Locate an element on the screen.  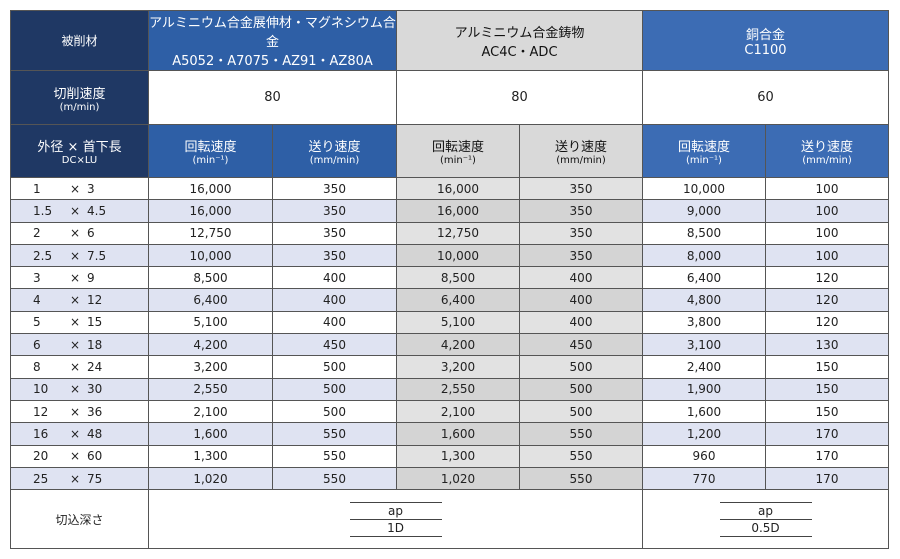
value-cell: 1,300 is located at coordinates (210, 456).